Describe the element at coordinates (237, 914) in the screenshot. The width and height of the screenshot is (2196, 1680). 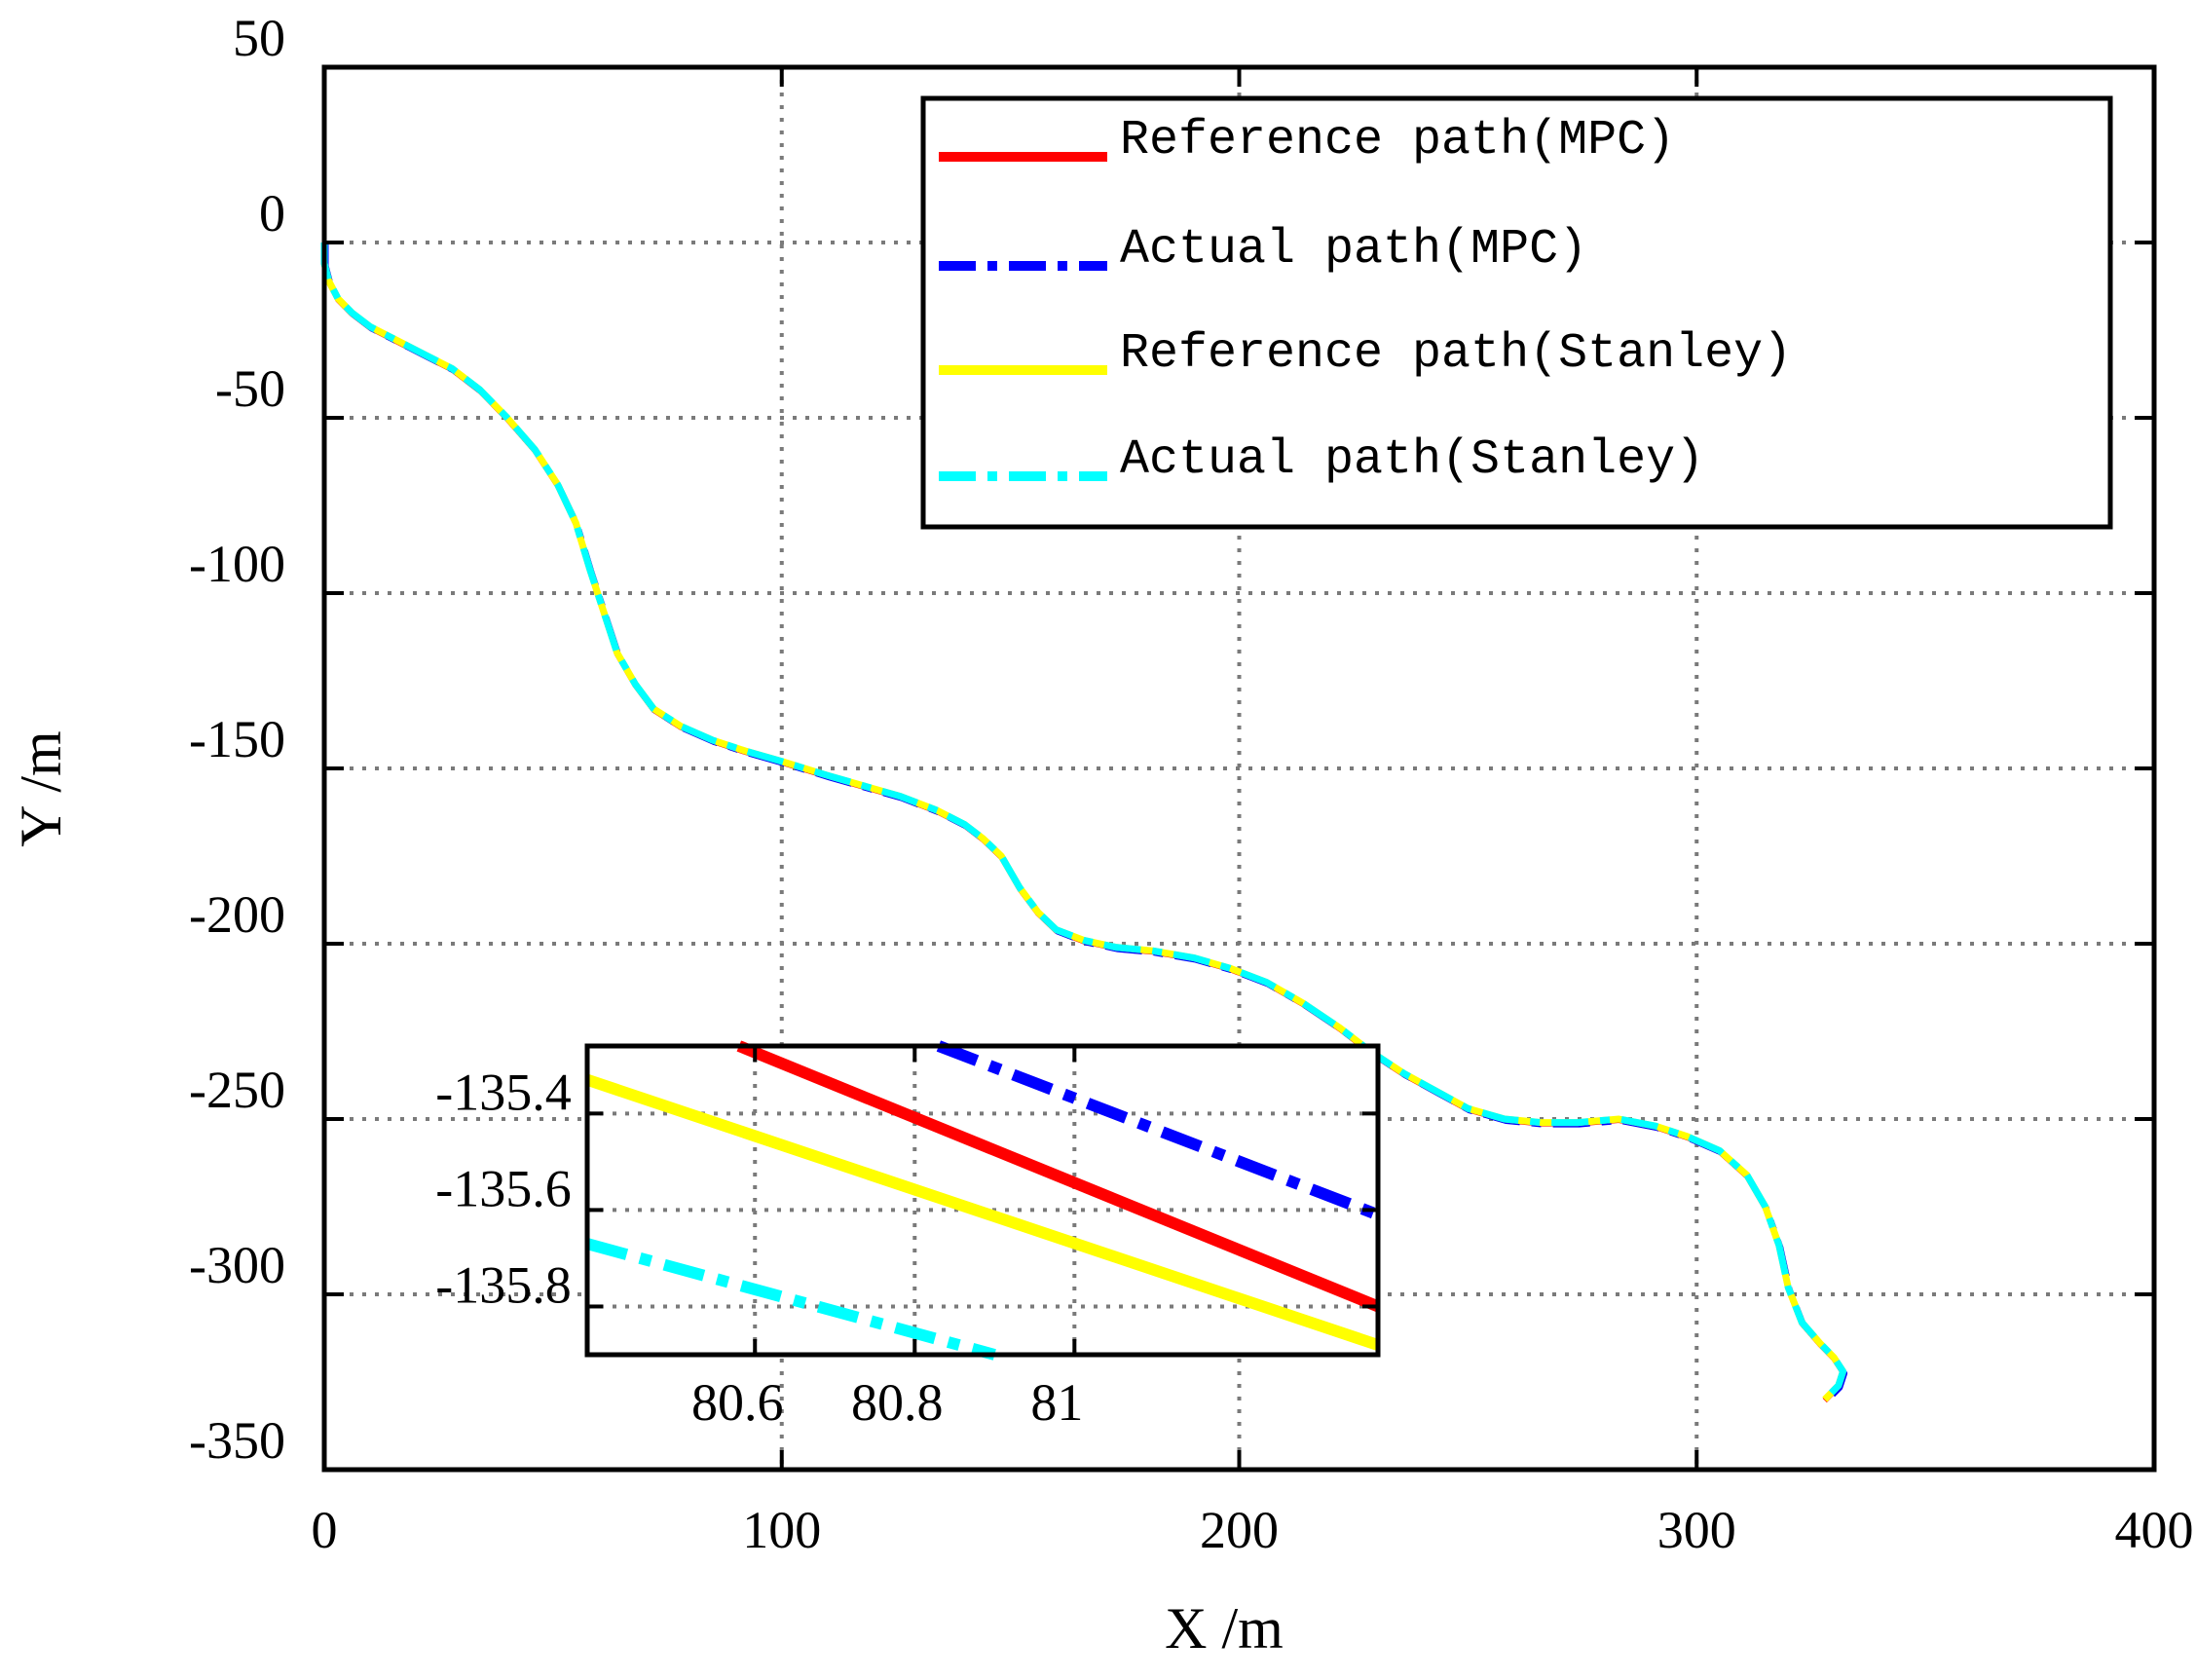
I see `y-tick-label: -200` at that location.